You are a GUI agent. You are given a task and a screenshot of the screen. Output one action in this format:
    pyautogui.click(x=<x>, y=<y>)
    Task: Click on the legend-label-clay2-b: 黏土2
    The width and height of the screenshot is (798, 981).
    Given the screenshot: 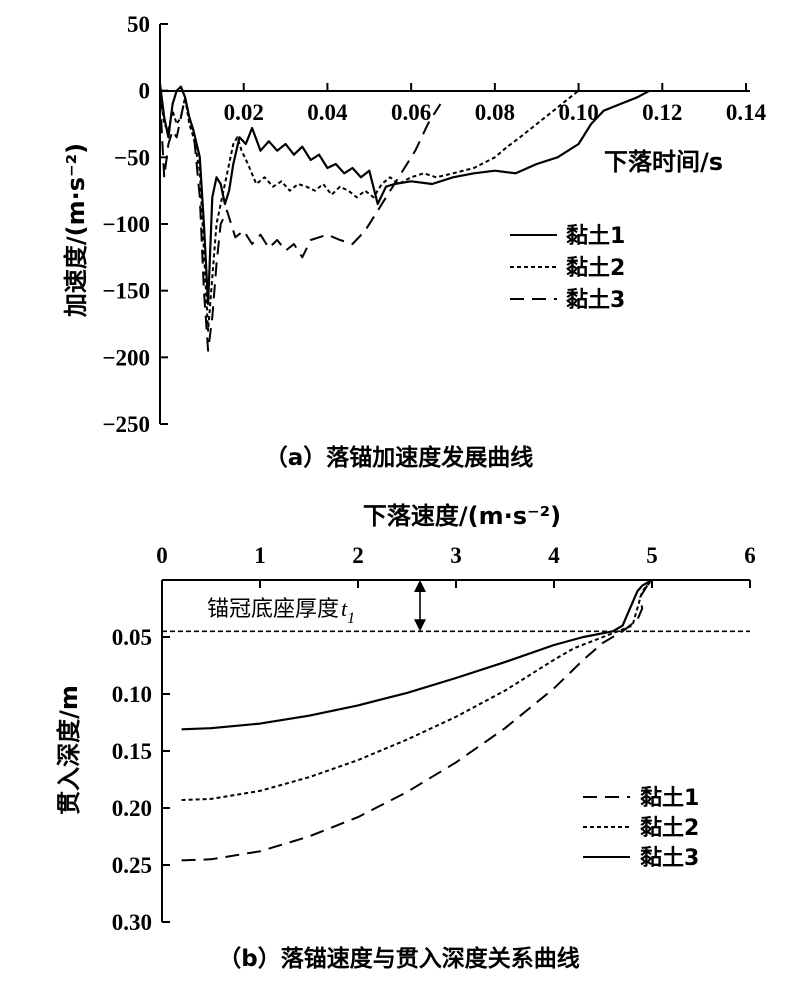 What is the action you would take?
    pyautogui.click(x=669, y=828)
    